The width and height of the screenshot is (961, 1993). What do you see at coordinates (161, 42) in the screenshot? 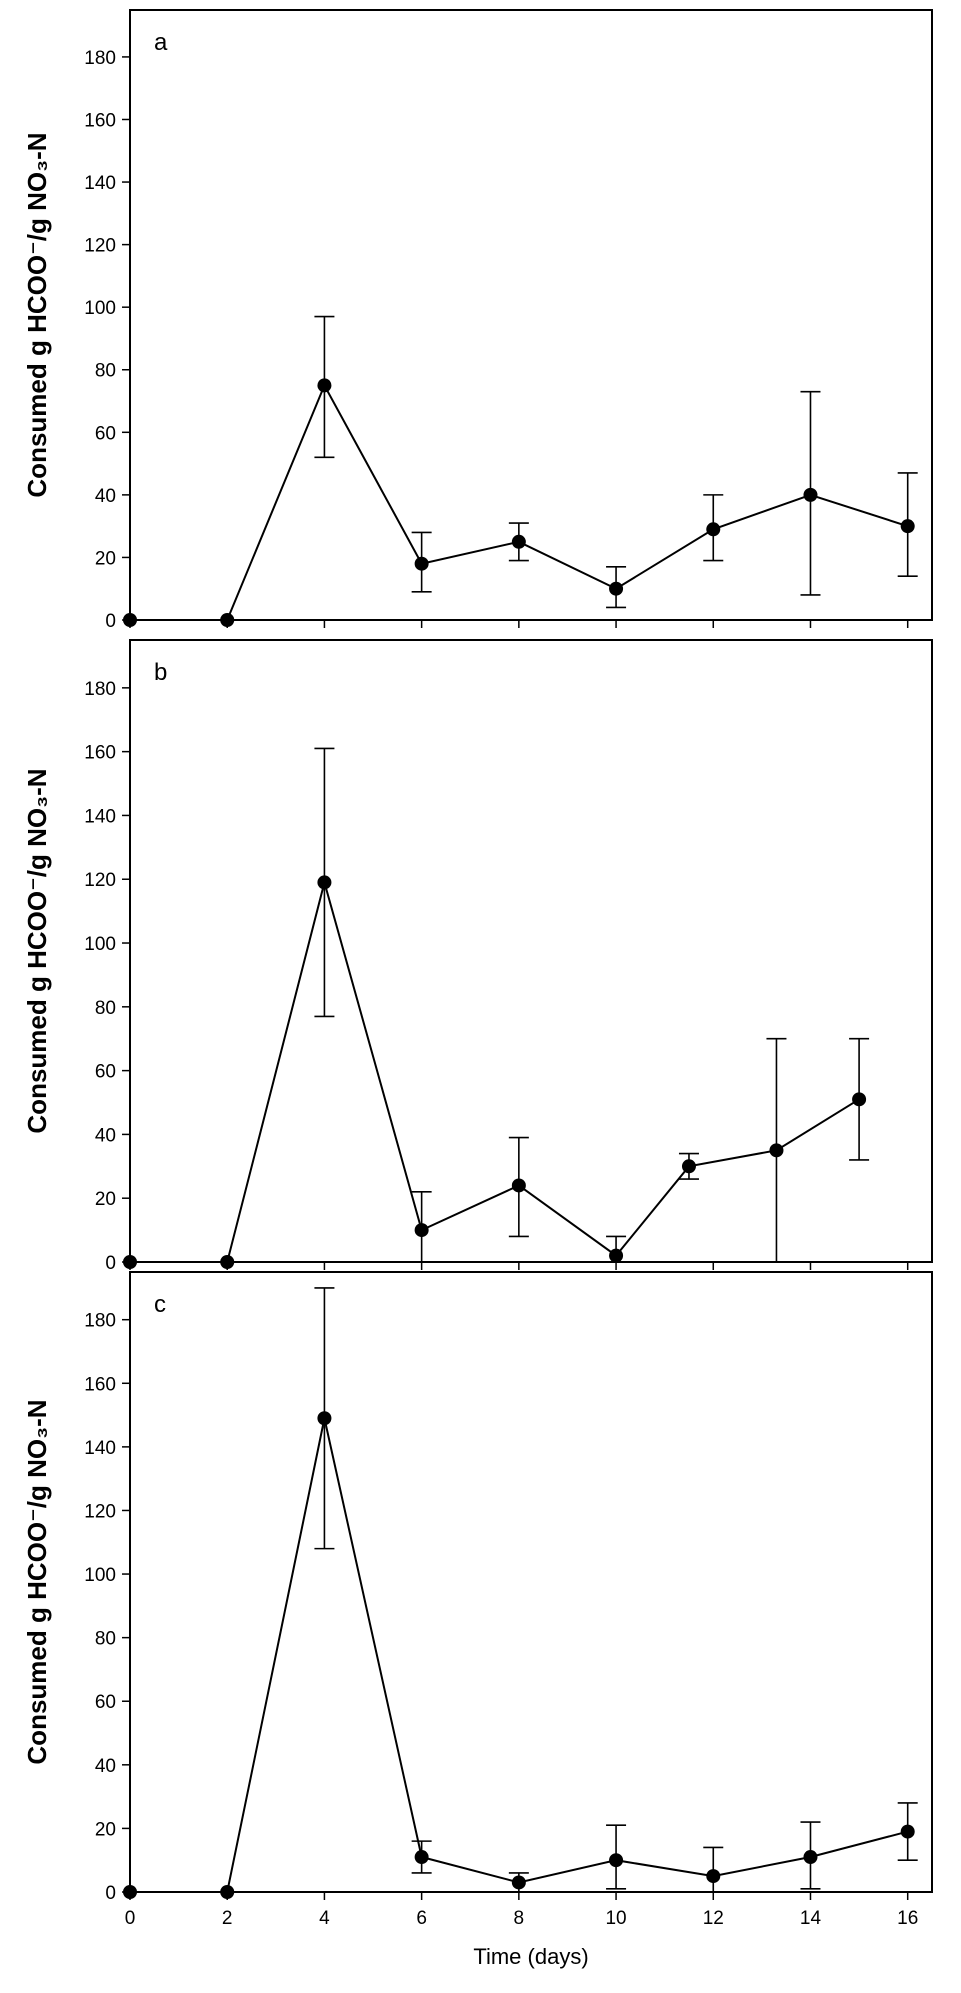
I see `panel-label: a` at bounding box center [161, 42].